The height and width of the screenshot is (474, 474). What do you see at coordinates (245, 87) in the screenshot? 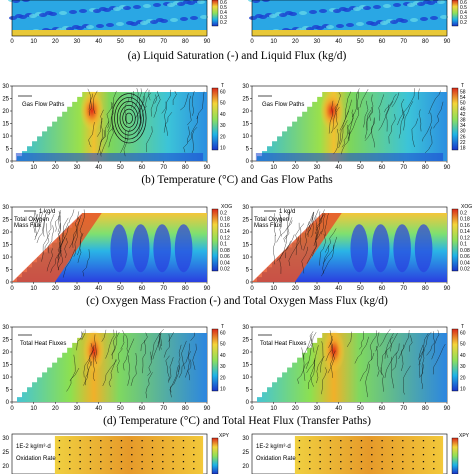
I see `panel-b-ytick-label: 30` at bounding box center [245, 87].